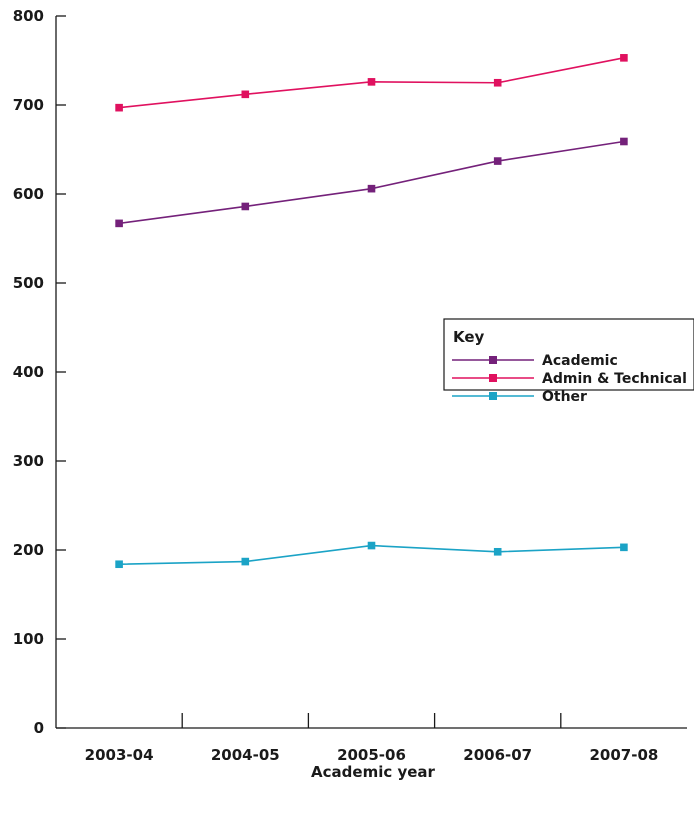 This screenshot has width=694, height=814. I want to click on series-academic, so click(371, 182).